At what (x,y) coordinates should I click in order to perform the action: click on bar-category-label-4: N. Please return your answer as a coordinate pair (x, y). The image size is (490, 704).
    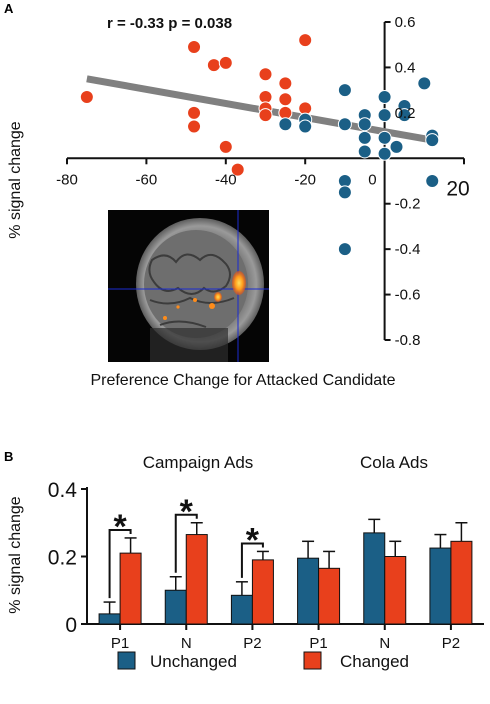
    Looking at the image, I should click on (384, 643).